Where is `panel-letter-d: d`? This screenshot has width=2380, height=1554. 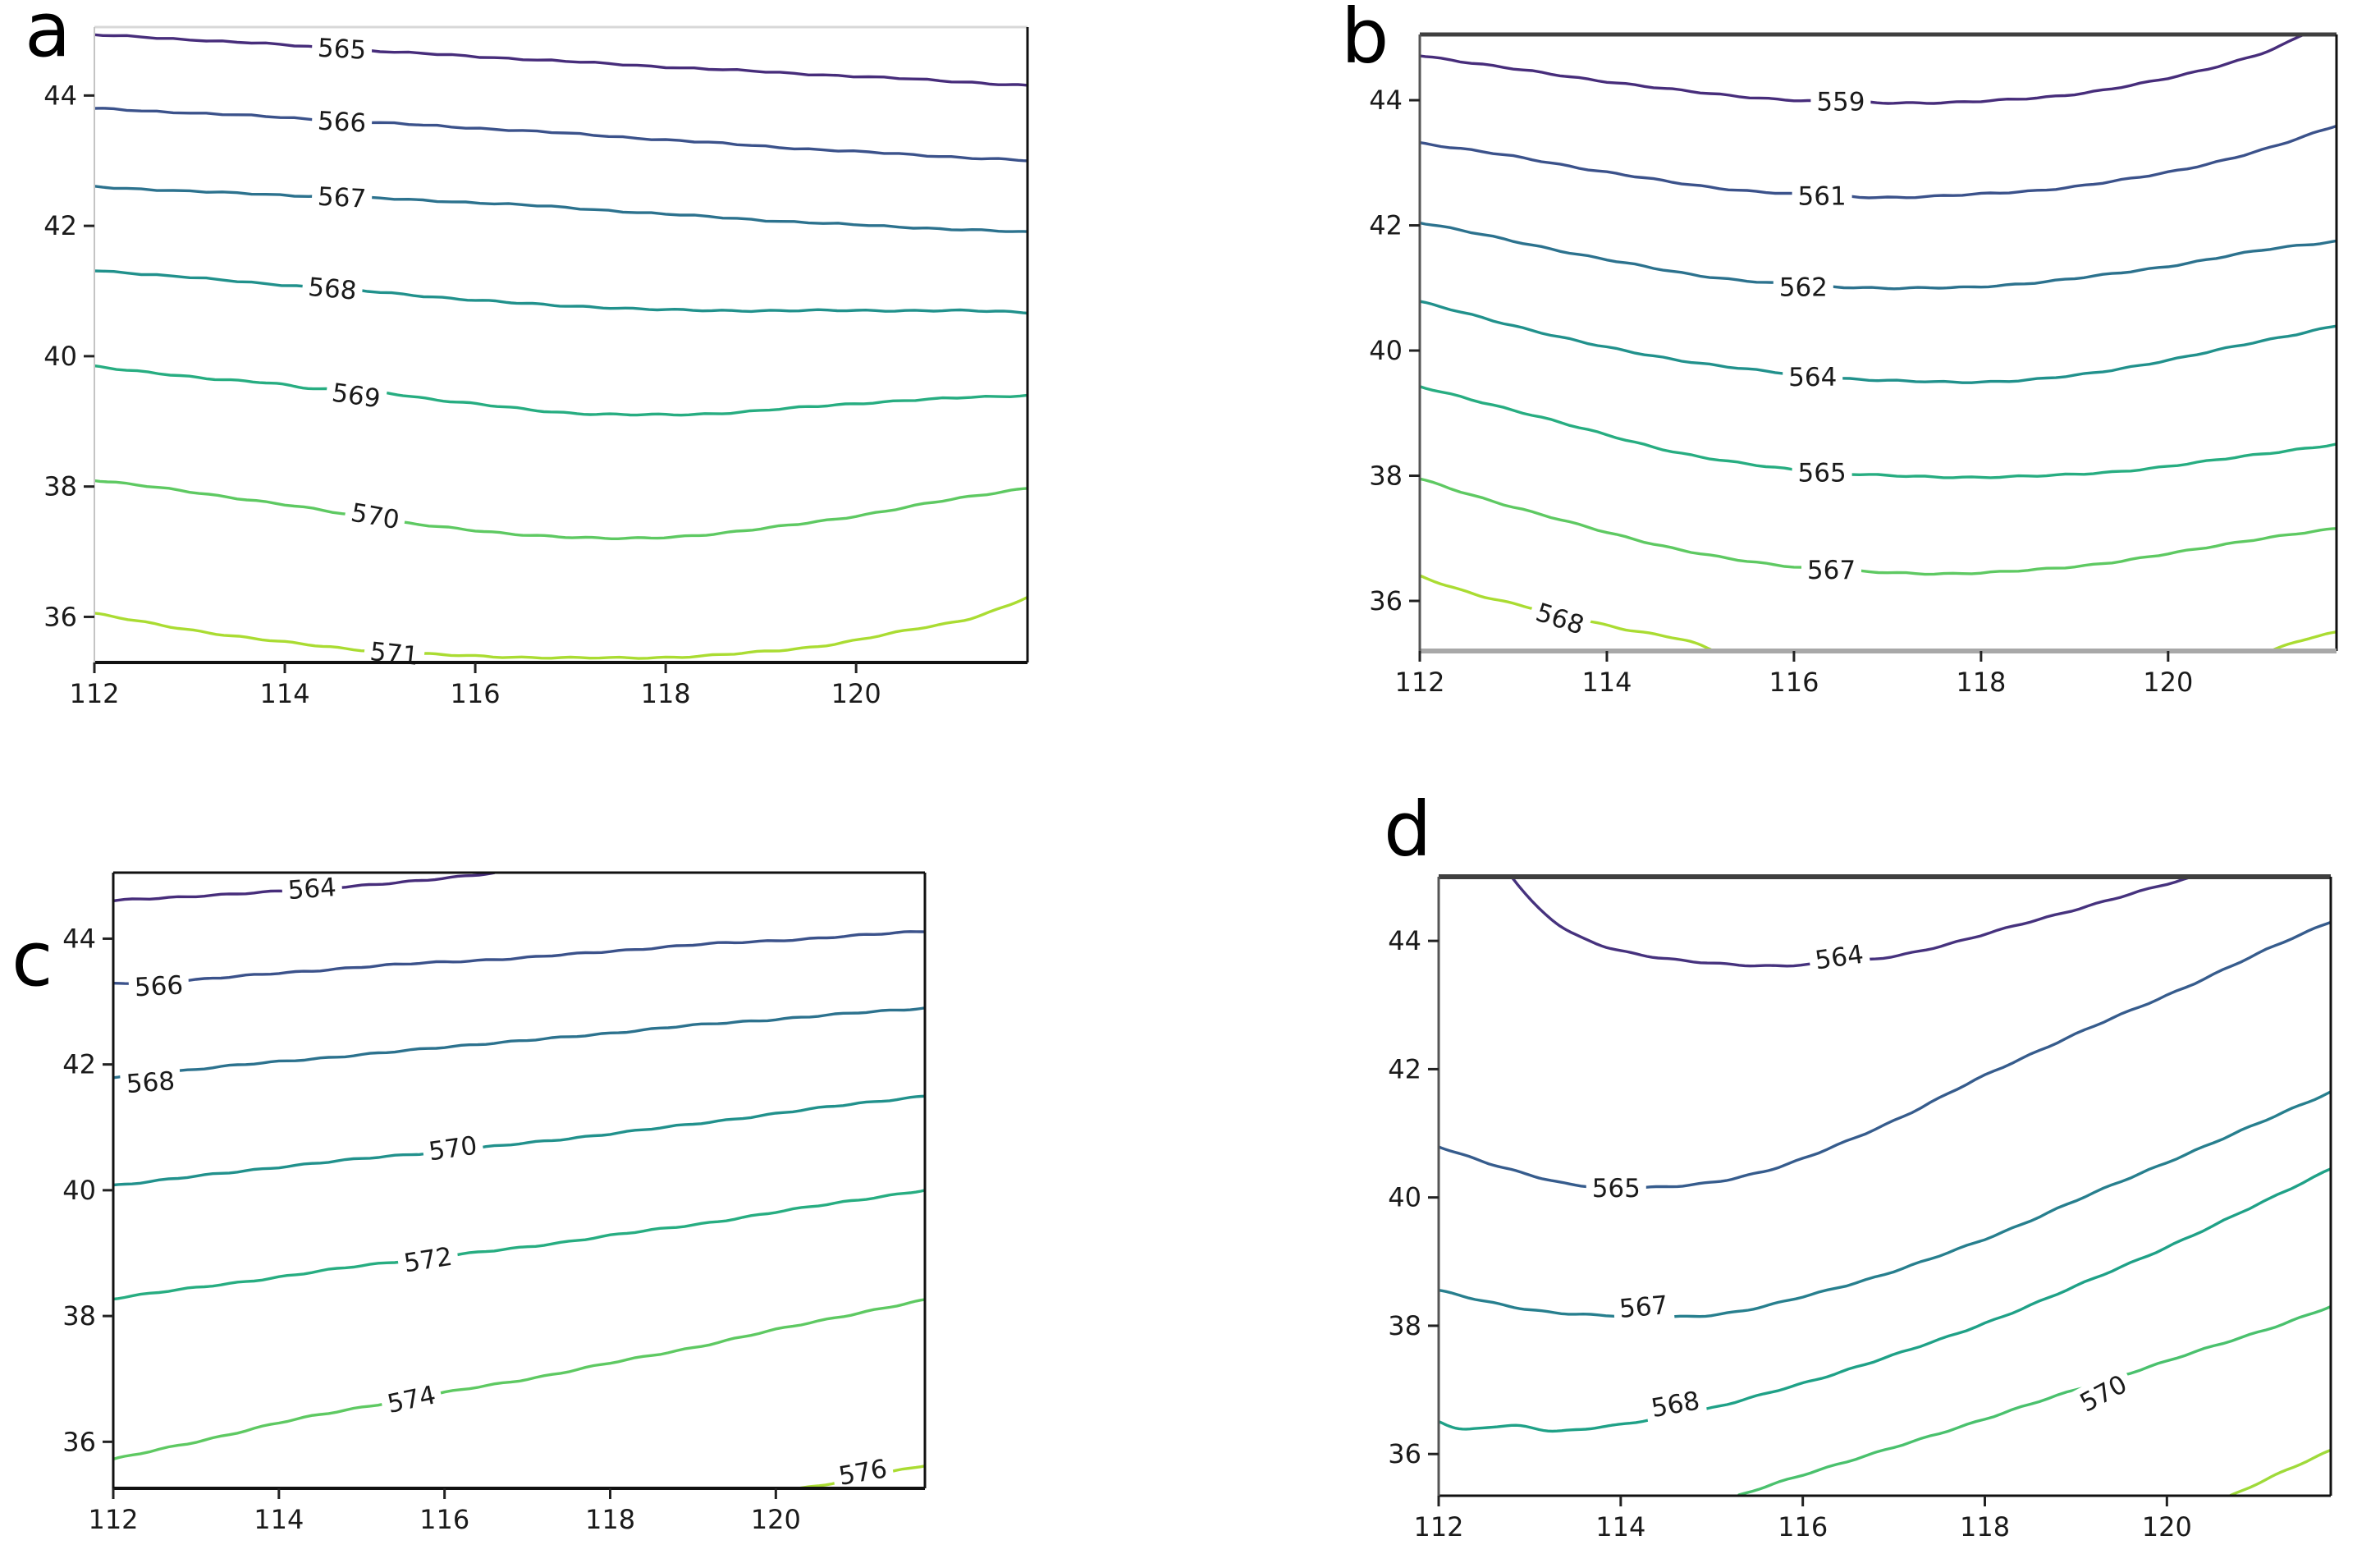 panel-letter-d: d is located at coordinates (1407, 829).